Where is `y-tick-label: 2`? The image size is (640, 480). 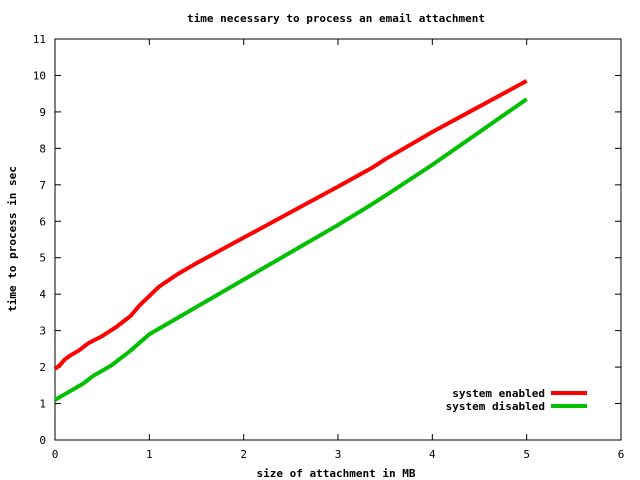 y-tick-label: 2 is located at coordinates (42, 367).